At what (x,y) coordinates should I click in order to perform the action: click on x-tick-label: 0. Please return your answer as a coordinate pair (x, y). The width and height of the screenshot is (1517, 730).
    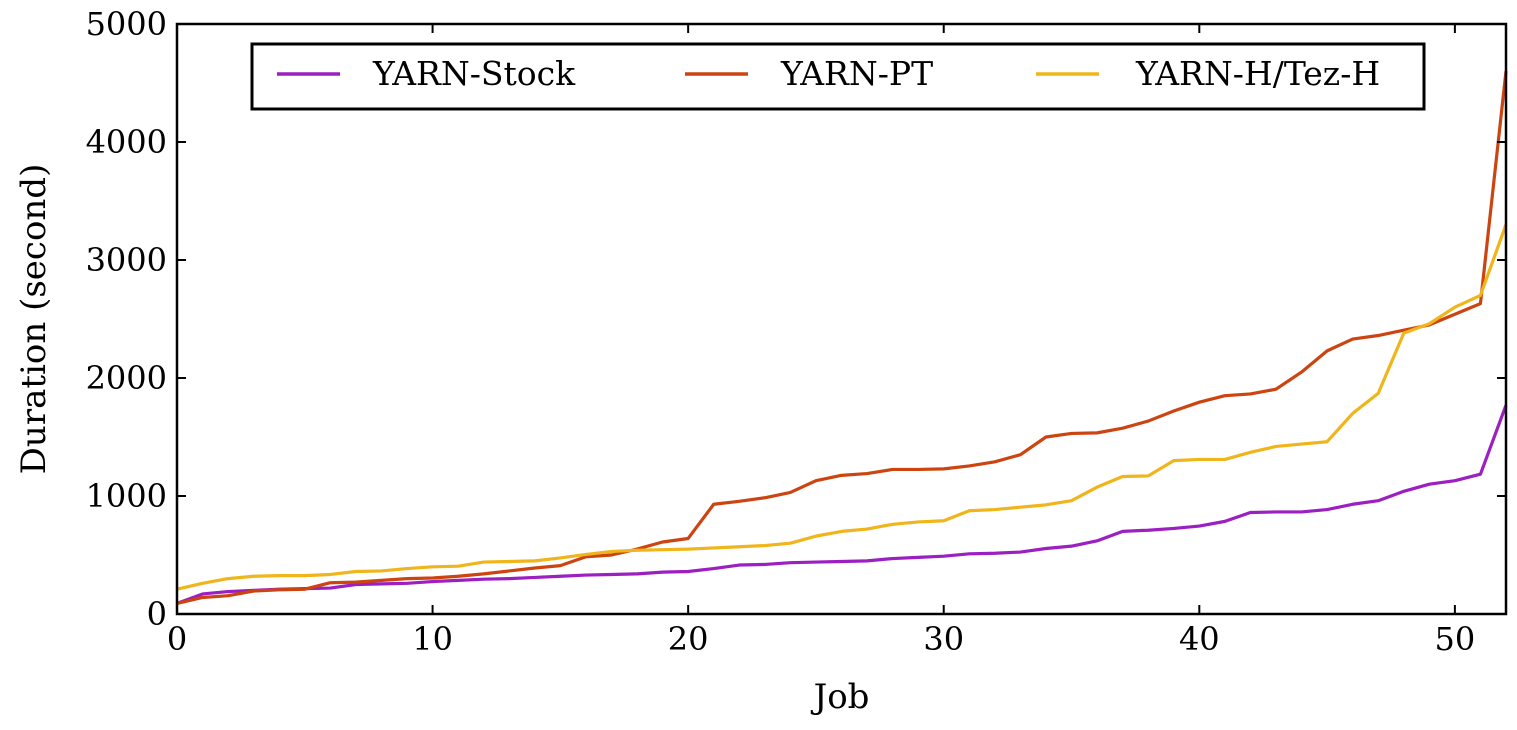
    Looking at the image, I should click on (177, 639).